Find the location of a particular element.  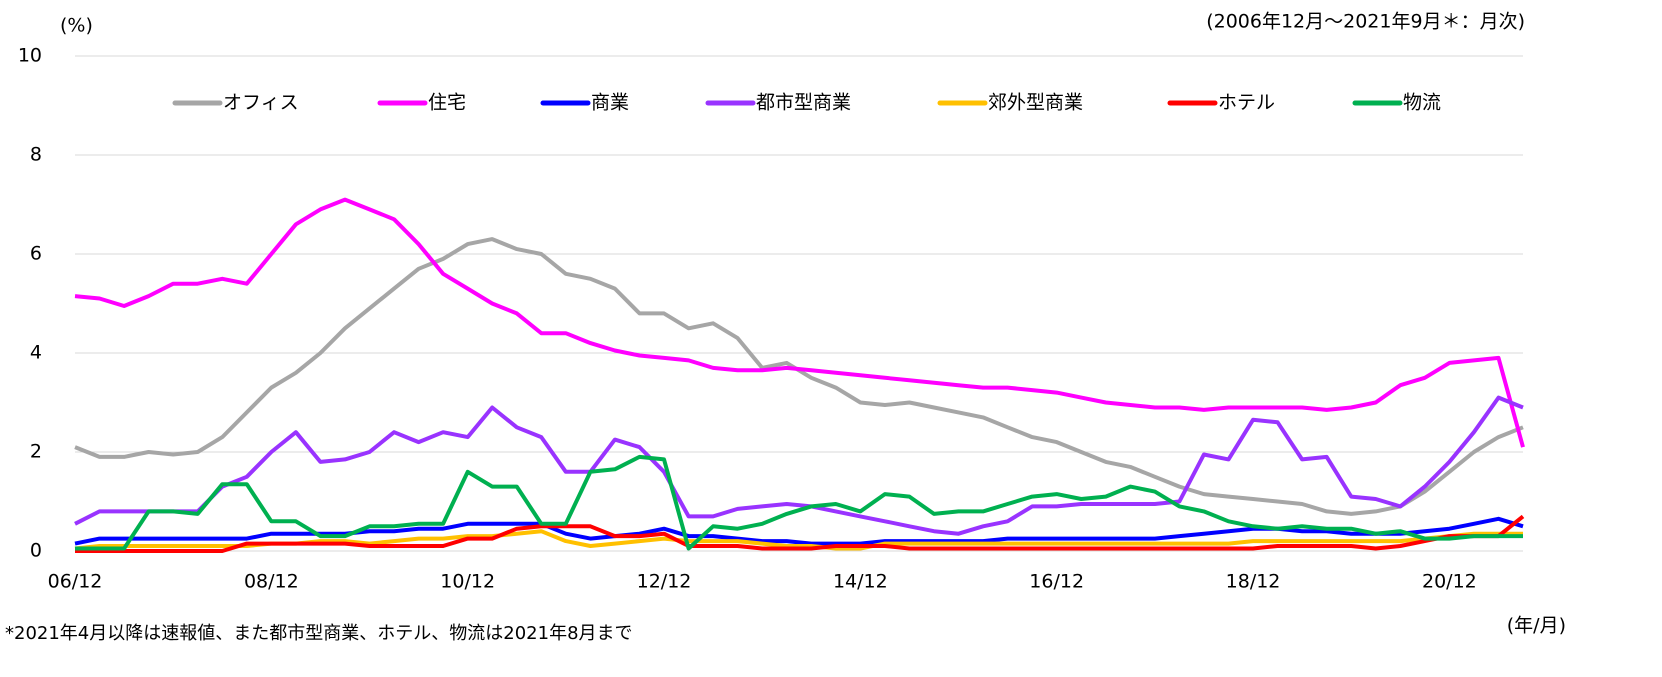

legend-label: ホテル is located at coordinates (1246, 103).